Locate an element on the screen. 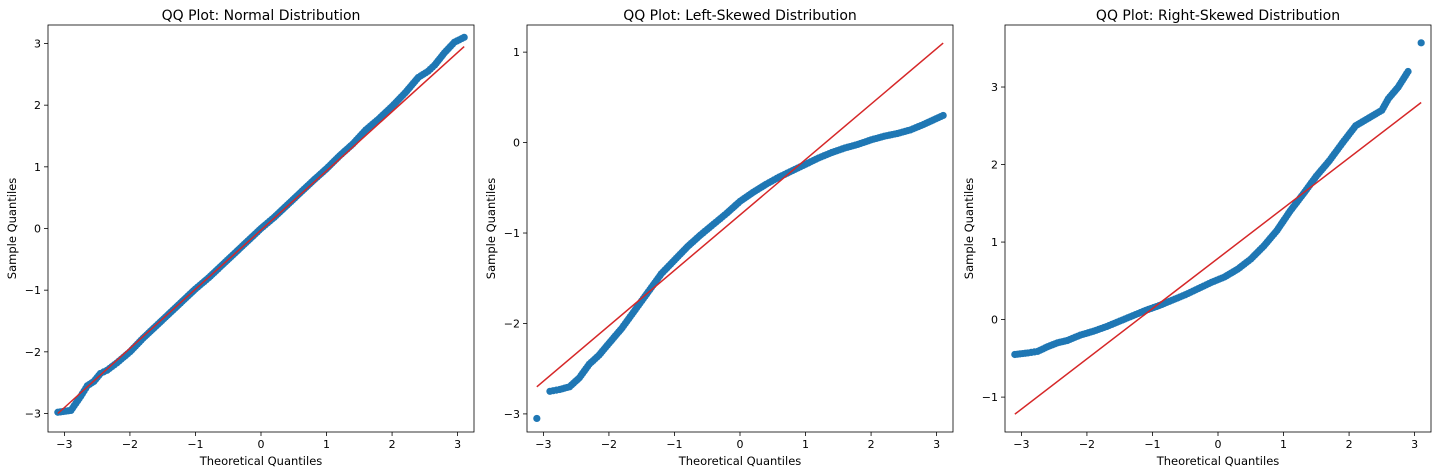 The image size is (1440, 475). chart-title: QQ Plot: Left-Skewed Distribution is located at coordinates (740, 16).